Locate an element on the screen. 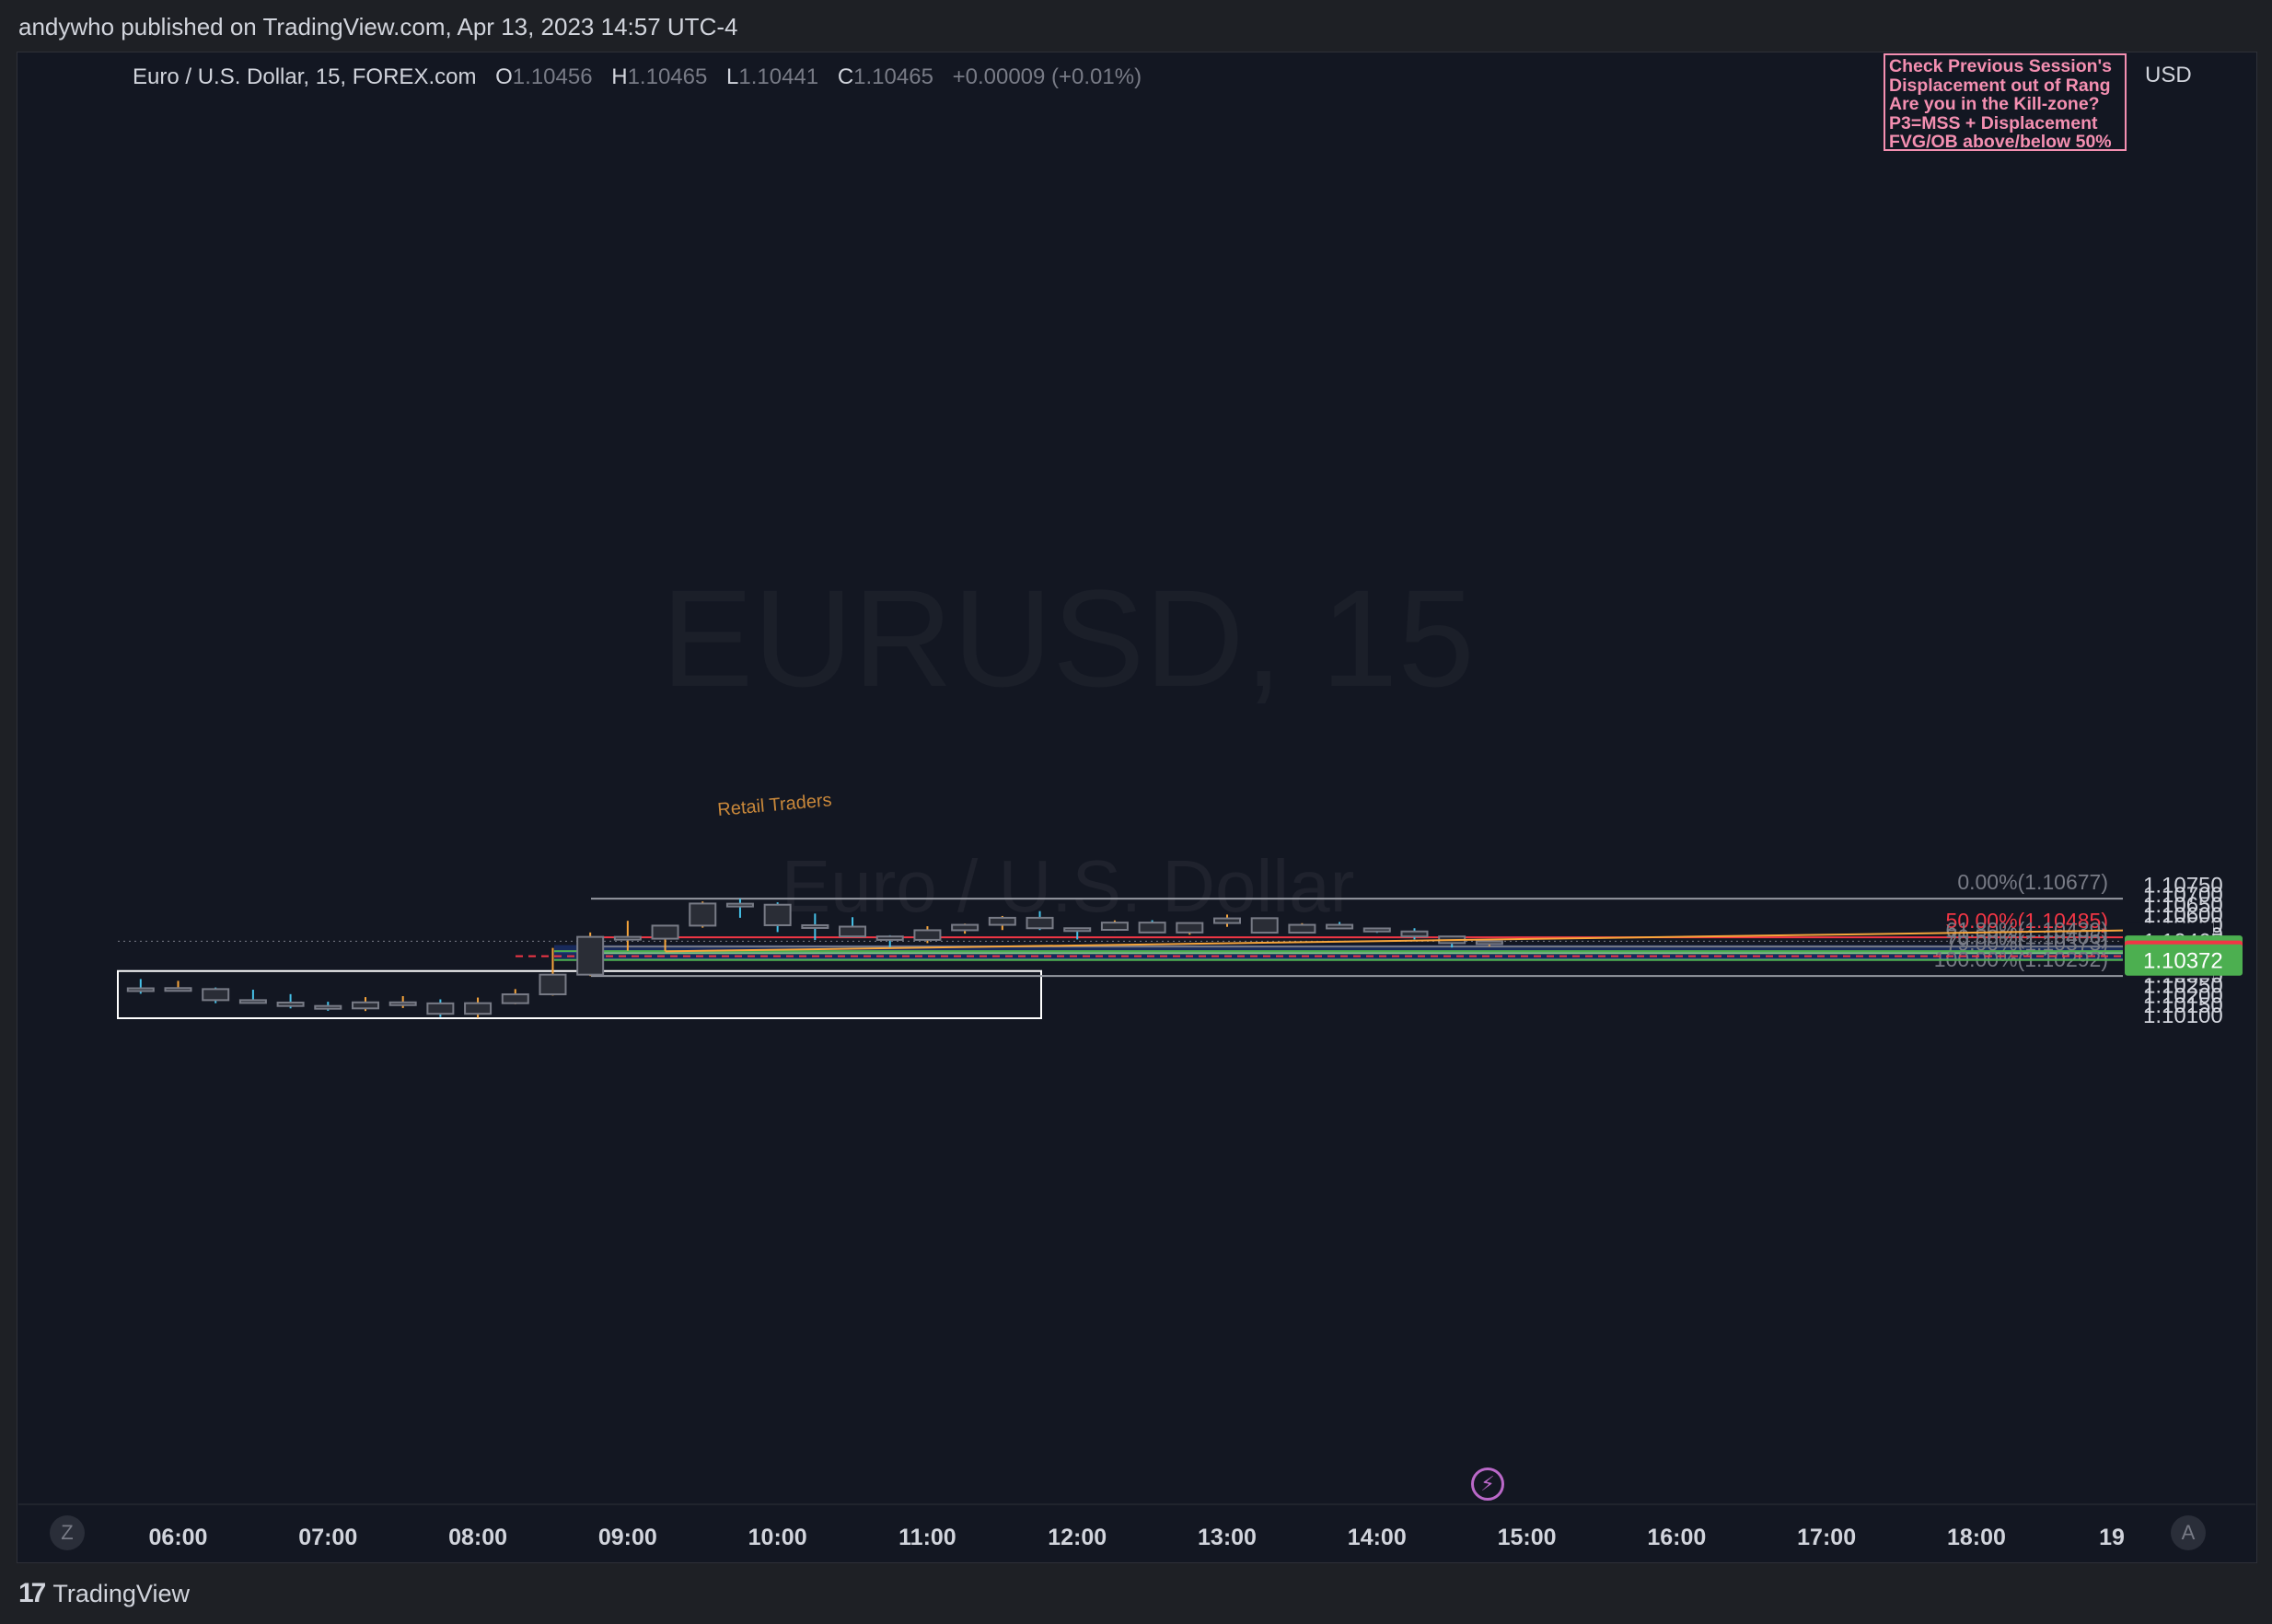 The width and height of the screenshot is (2272, 1624). time-scale-area is located at coordinates (1136, 1532).